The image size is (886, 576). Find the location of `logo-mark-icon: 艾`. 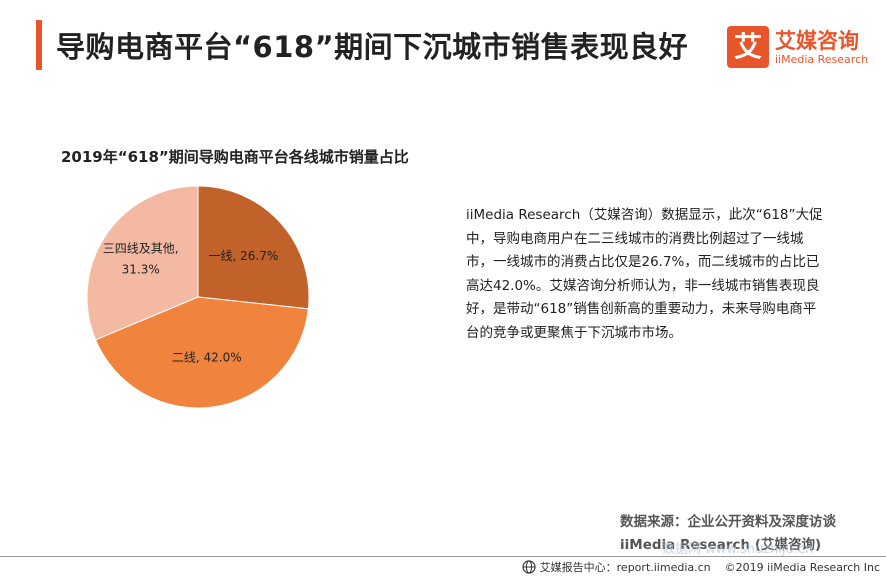

logo-mark-icon: 艾 is located at coordinates (748, 47).